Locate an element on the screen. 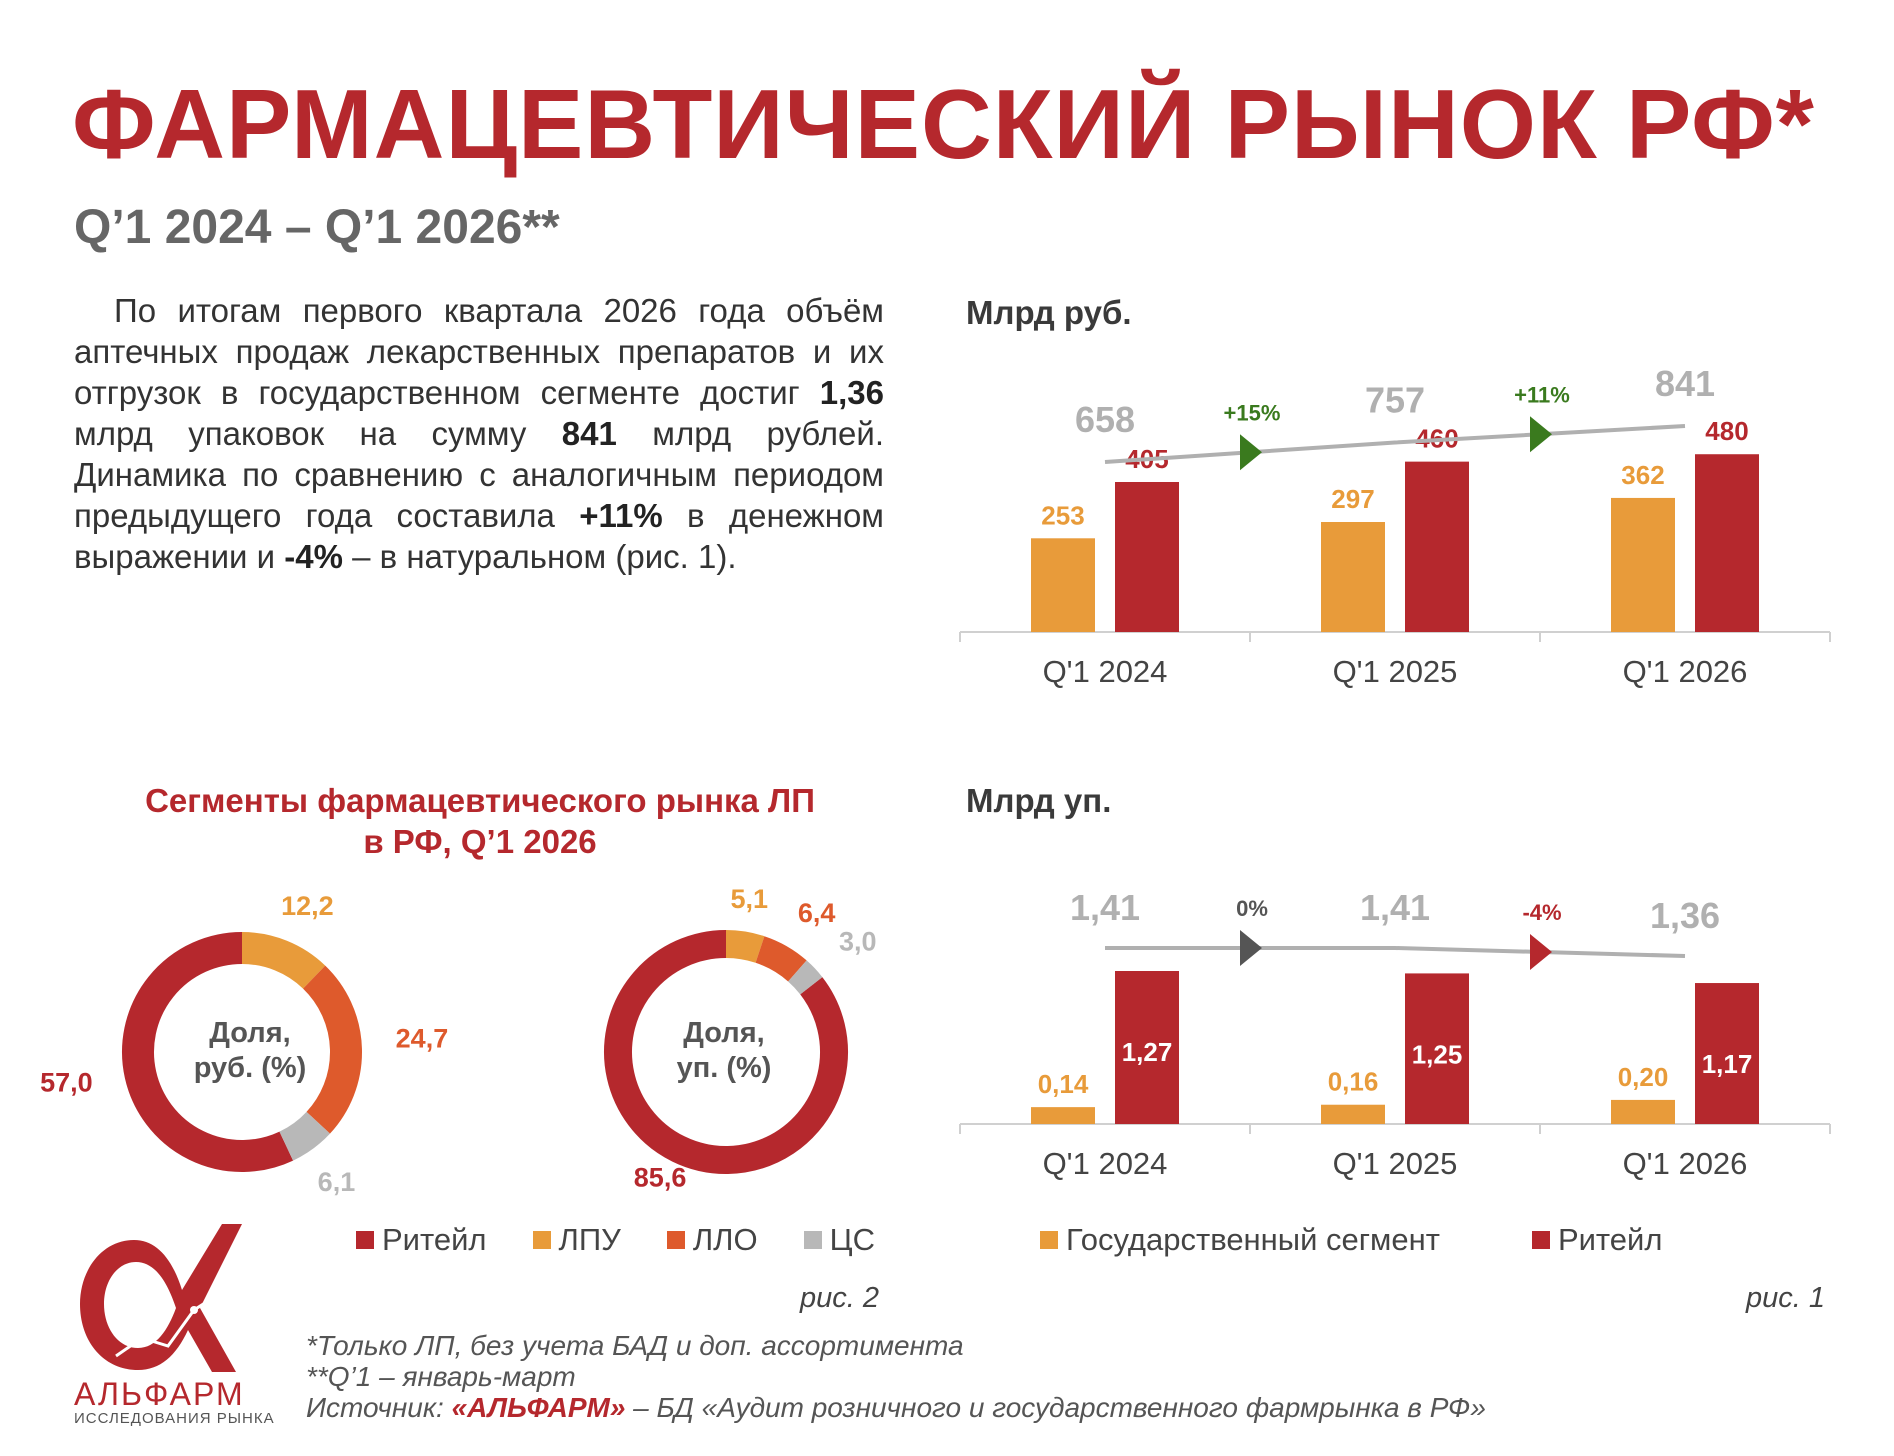 This screenshot has height=1456, width=1894. donut-label: 24,7 is located at coordinates (422, 1039).